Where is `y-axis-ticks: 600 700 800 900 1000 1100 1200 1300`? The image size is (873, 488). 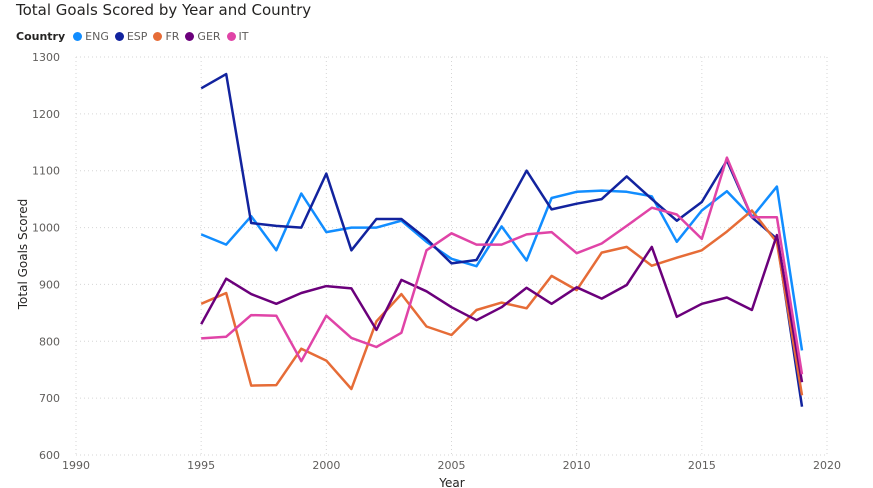 y-axis-ticks: 600 700 800 900 1000 1100 1200 1300 is located at coordinates (46, 256).